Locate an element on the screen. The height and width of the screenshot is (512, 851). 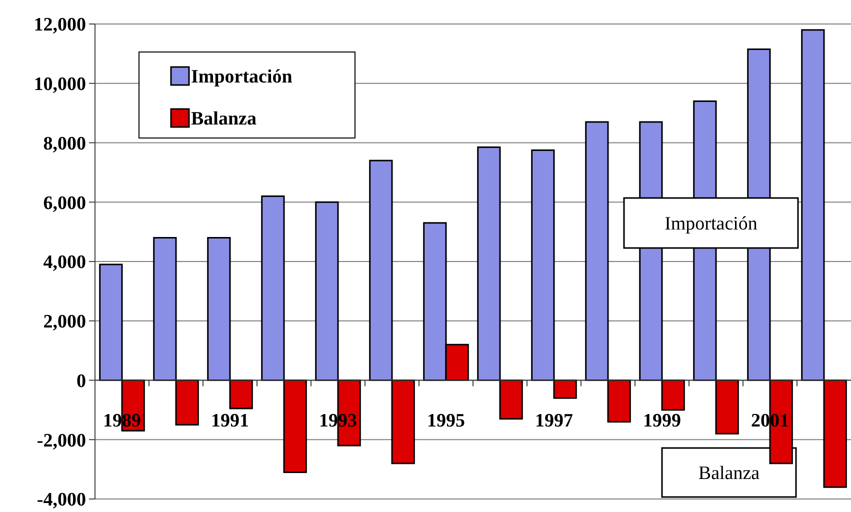
y-tick-label: 4,000 is located at coordinates (64, 263).